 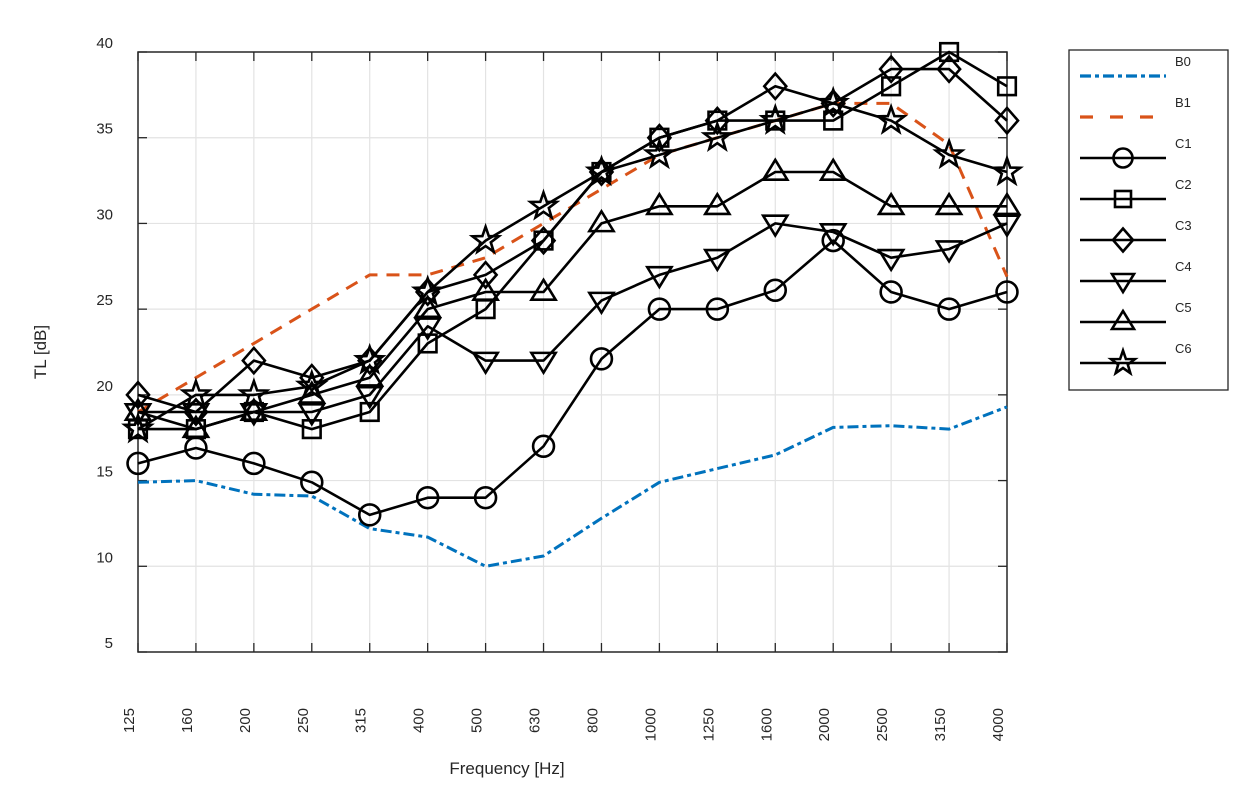 I want to click on x-tick-label: 1250, so click(x=708, y=724).